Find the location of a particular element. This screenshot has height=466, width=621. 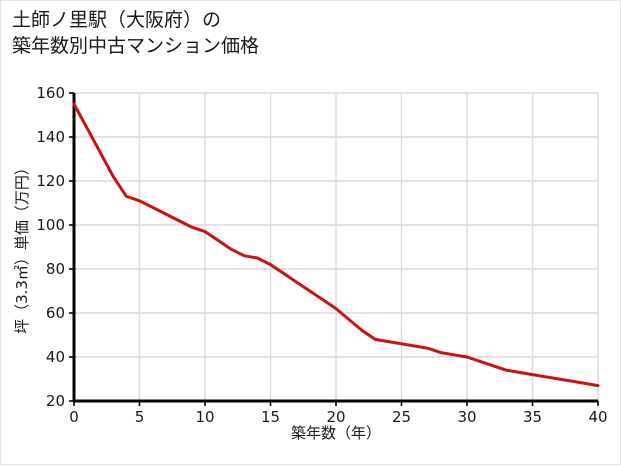

y-tick-label: 60 is located at coordinates (55, 313).